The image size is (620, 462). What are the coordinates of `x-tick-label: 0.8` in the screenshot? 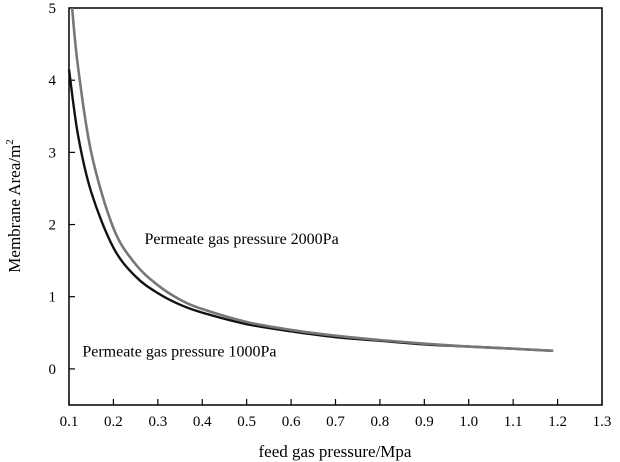 It's located at (380, 422).